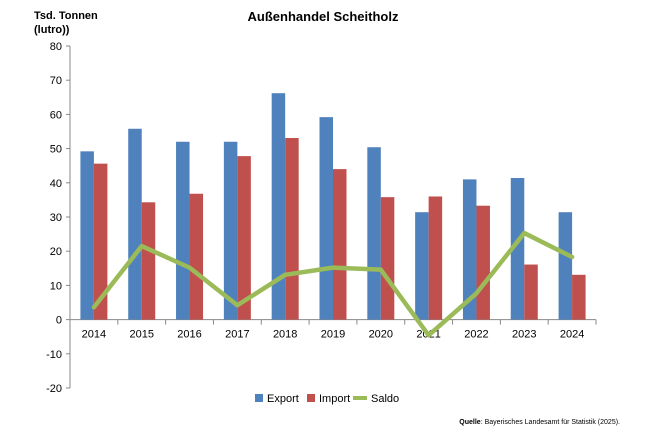 The width and height of the screenshot is (646, 435). Describe the element at coordinates (237, 335) in the screenshot. I see `x-tick-label: 2017` at that location.